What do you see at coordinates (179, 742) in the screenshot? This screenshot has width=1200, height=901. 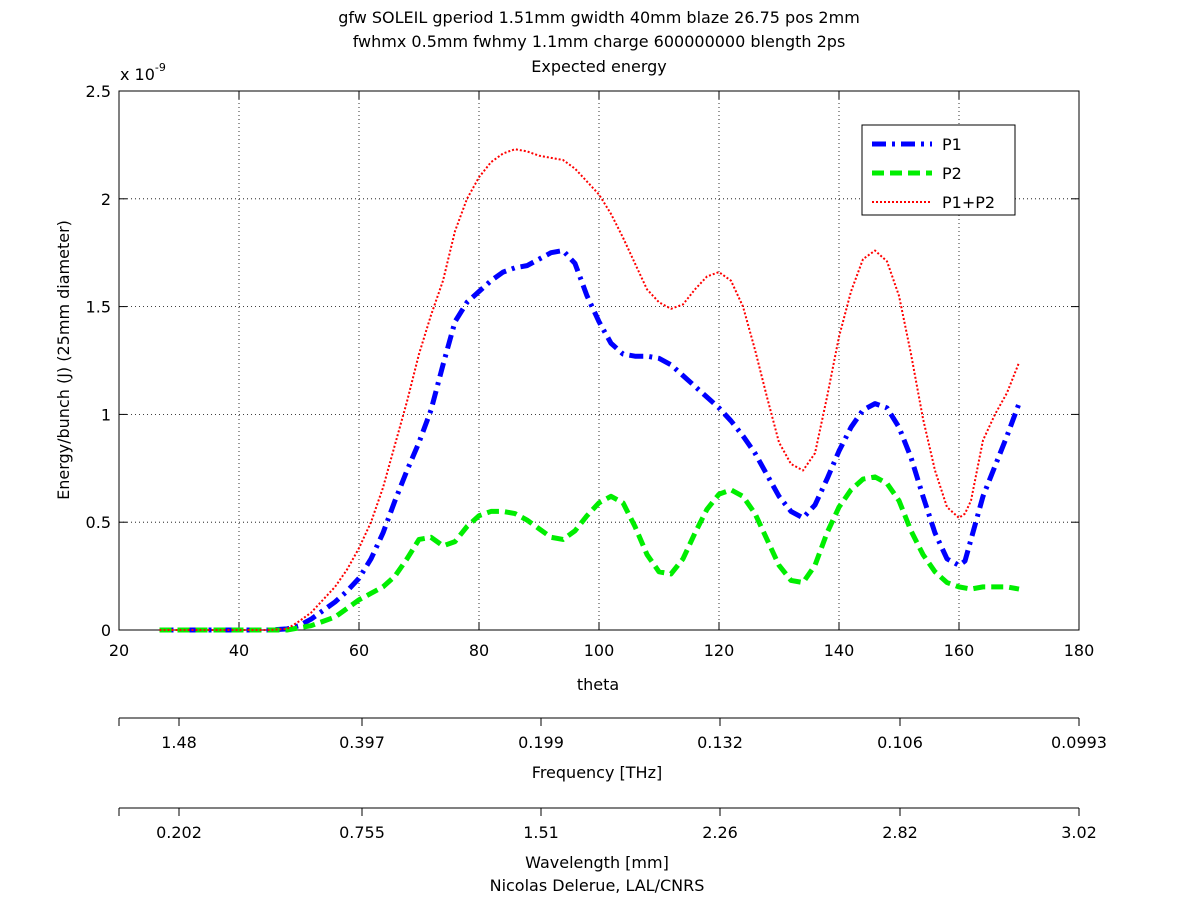 I see `secondary-axis-tick-label: 1.48` at bounding box center [179, 742].